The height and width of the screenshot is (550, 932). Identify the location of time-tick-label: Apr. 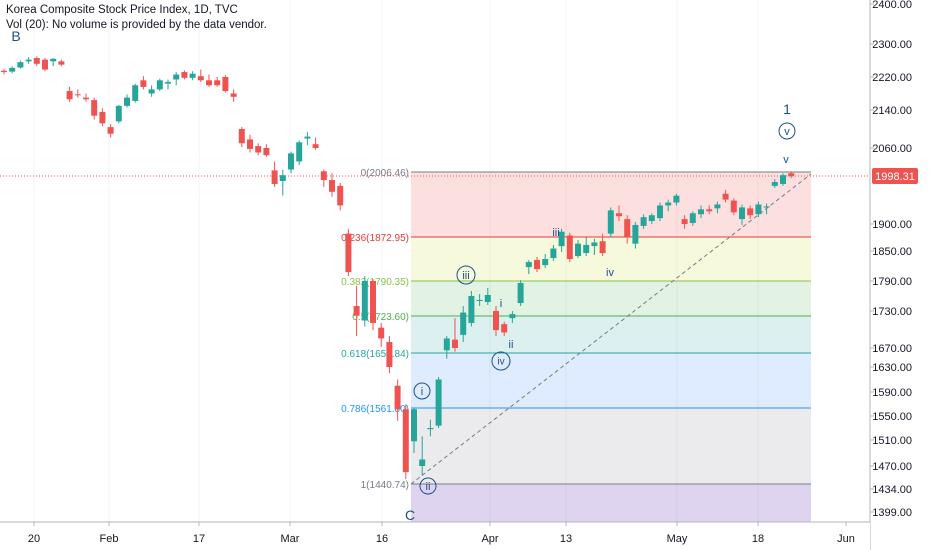
(489, 539).